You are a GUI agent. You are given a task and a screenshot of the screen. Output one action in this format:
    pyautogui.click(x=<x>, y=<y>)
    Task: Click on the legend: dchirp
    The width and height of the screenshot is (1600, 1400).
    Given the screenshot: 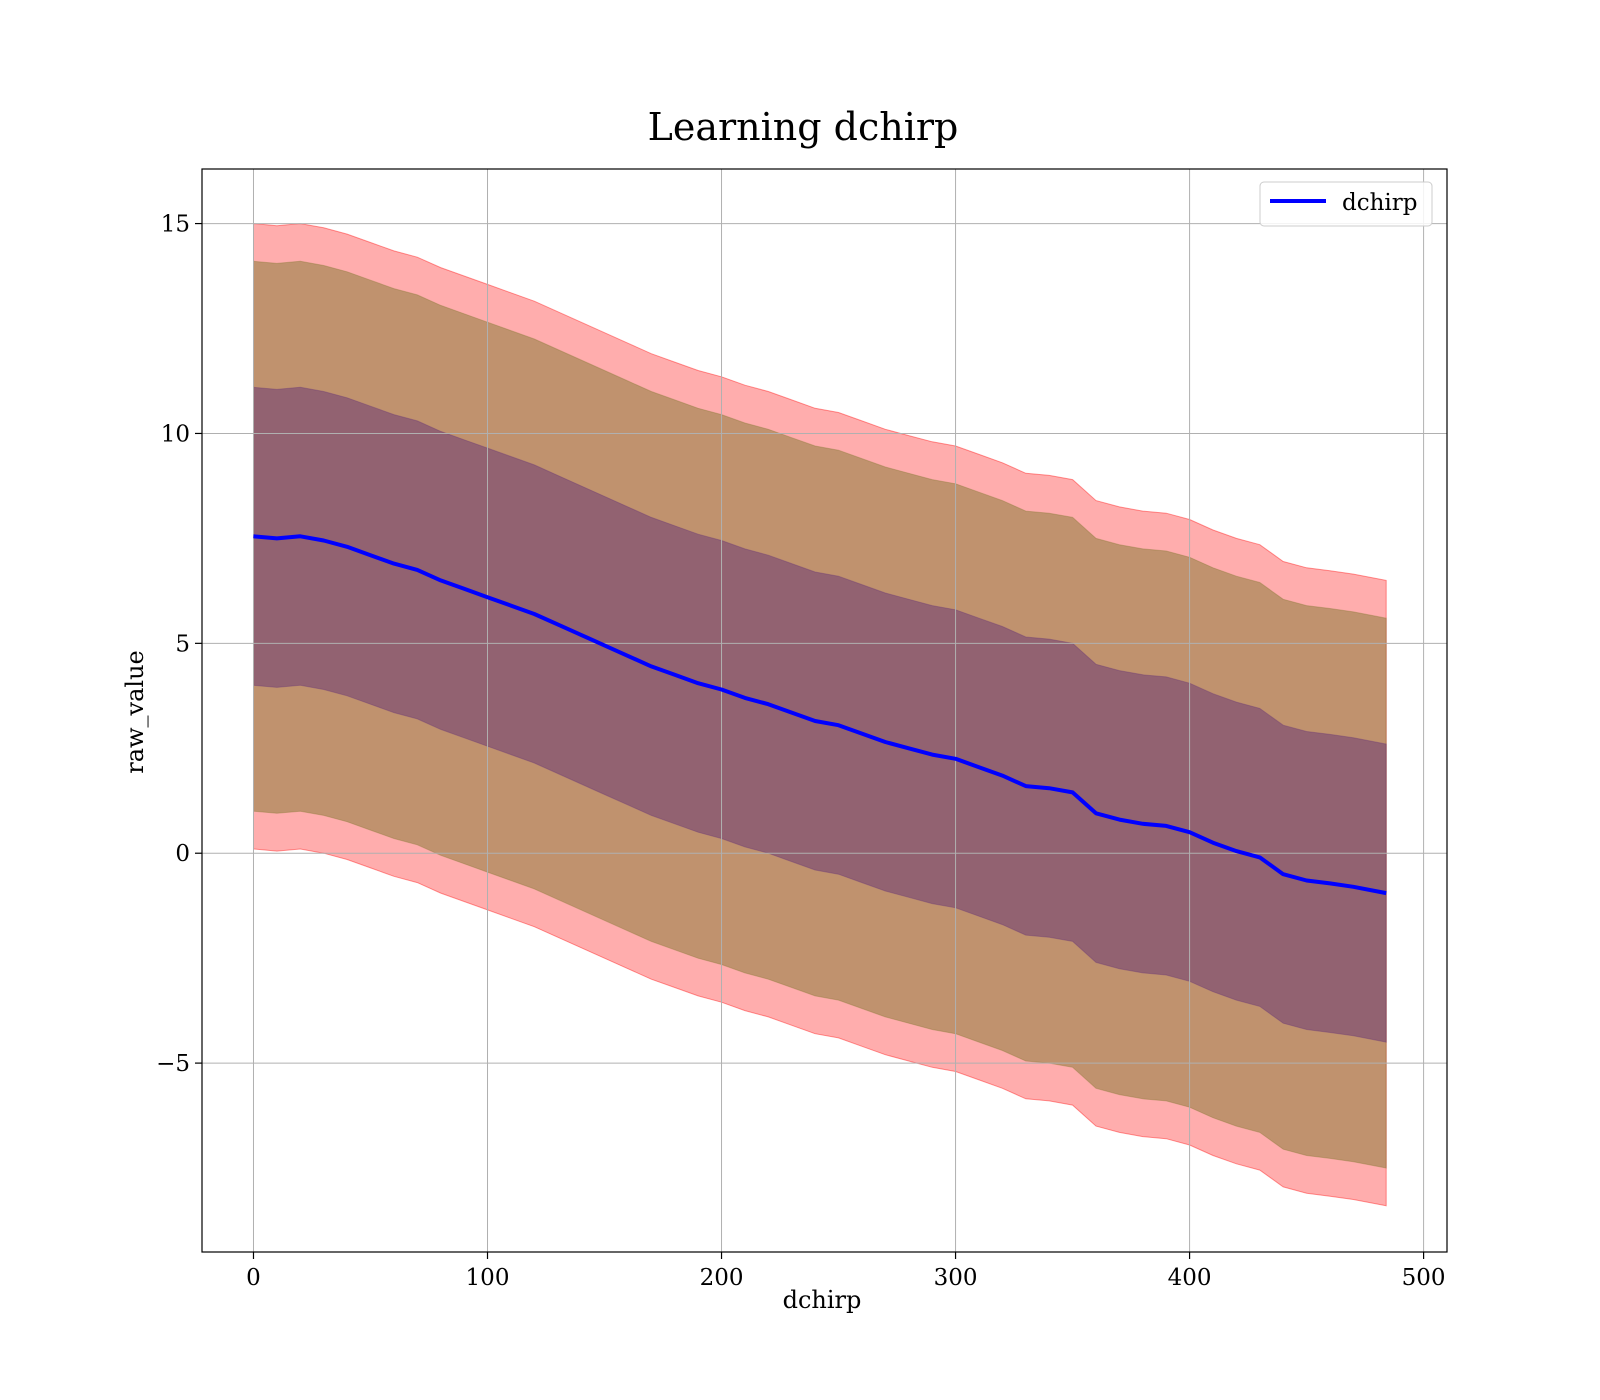 What is the action you would take?
    pyautogui.click(x=1346, y=204)
    